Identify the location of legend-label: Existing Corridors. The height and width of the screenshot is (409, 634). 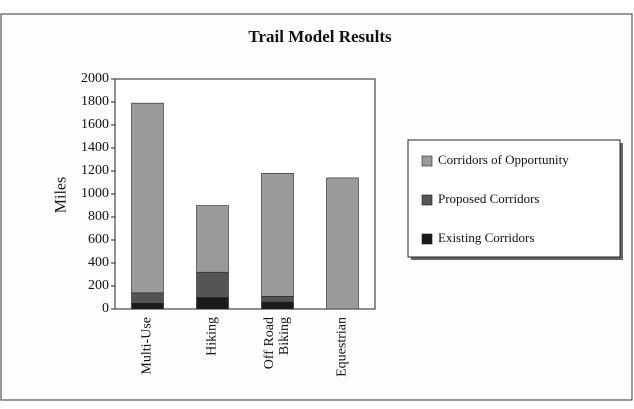
(486, 237).